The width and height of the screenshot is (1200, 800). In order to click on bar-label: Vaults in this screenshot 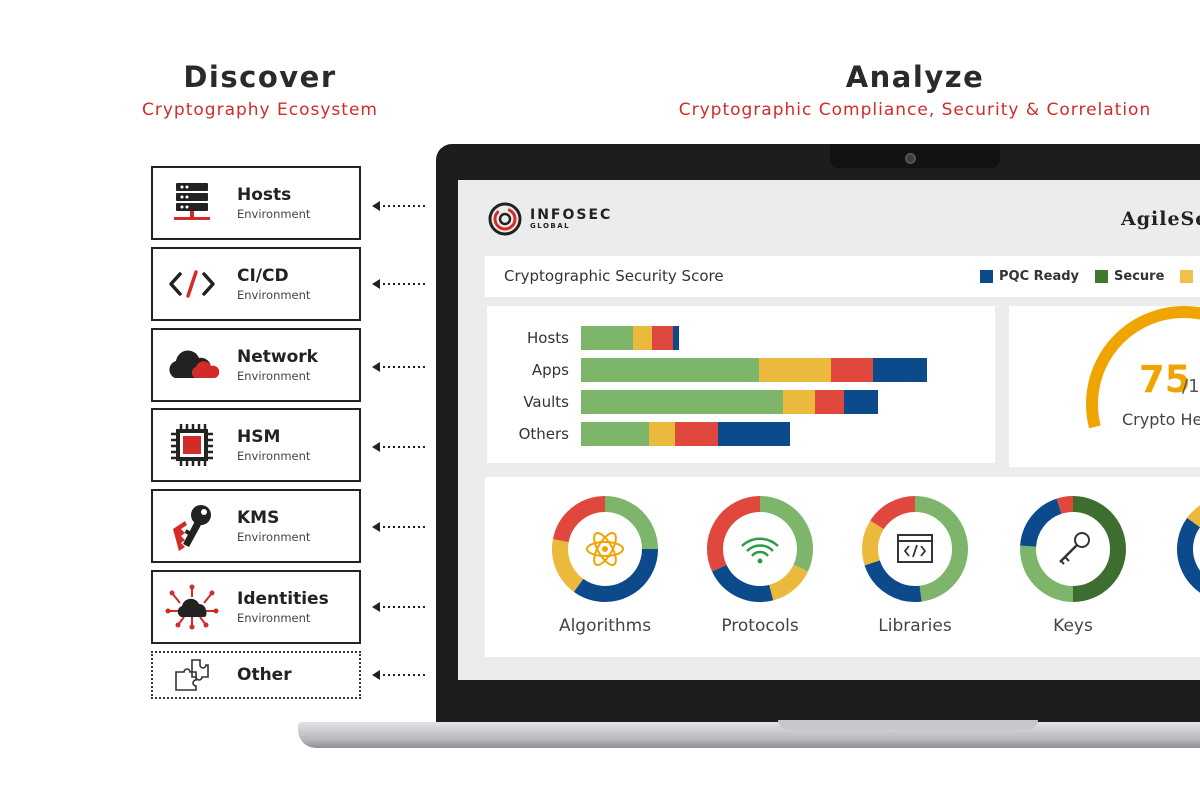, I will do `click(546, 402)`.